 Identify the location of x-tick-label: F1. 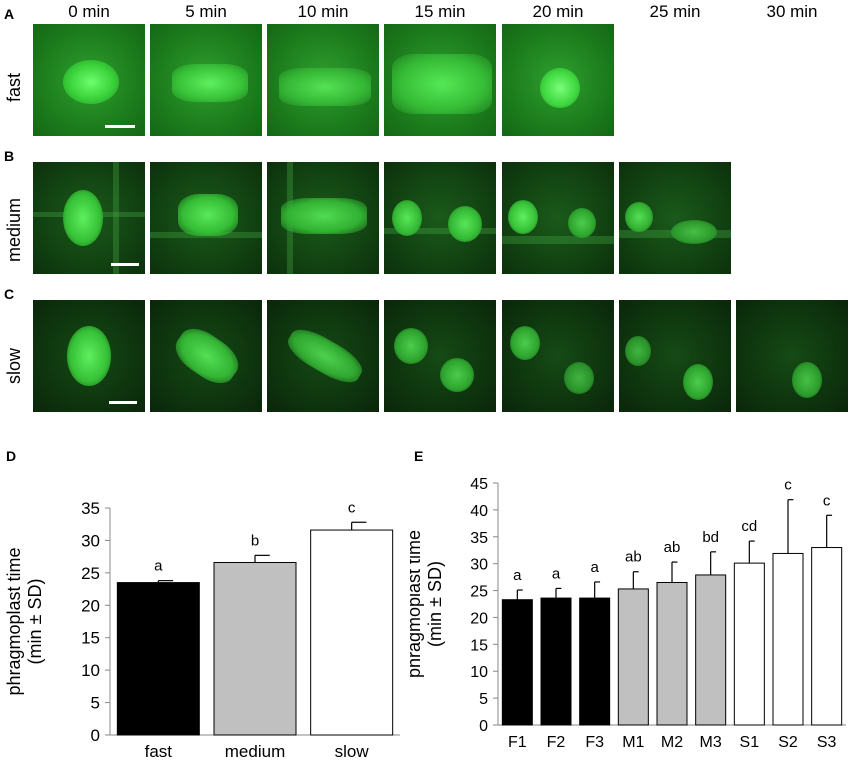
(517, 742).